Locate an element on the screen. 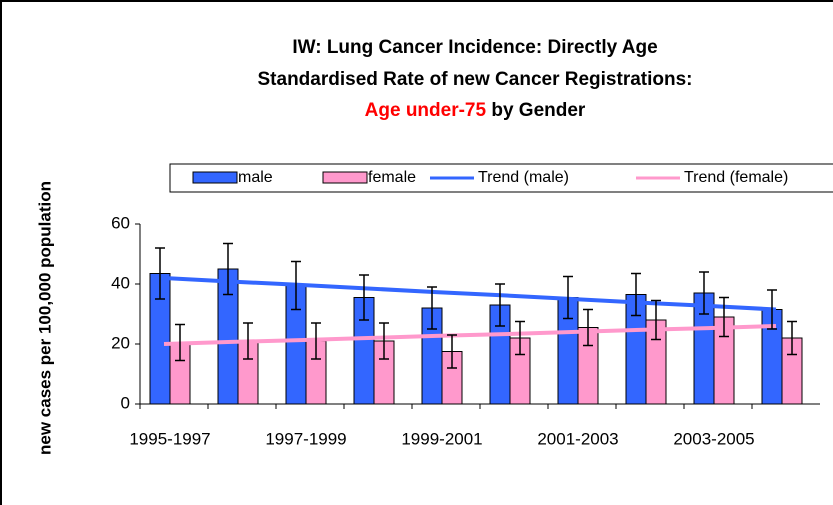  x-tick-label: 2003-2005 is located at coordinates (713, 438).